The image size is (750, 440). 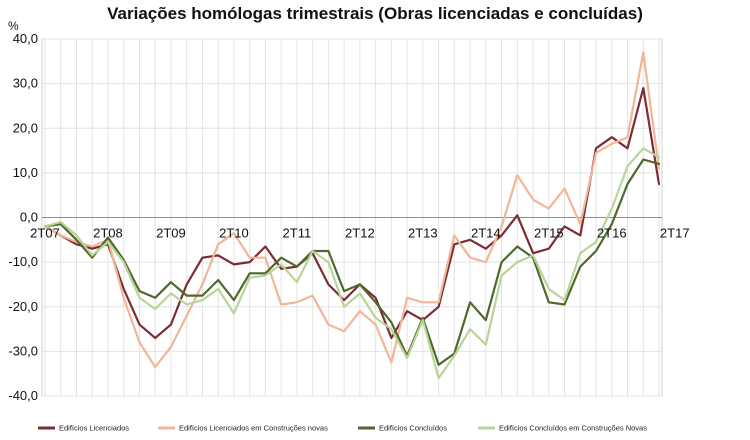 What do you see at coordinates (13, 26) in the screenshot?
I see `y-axis-unit: %` at bounding box center [13, 26].